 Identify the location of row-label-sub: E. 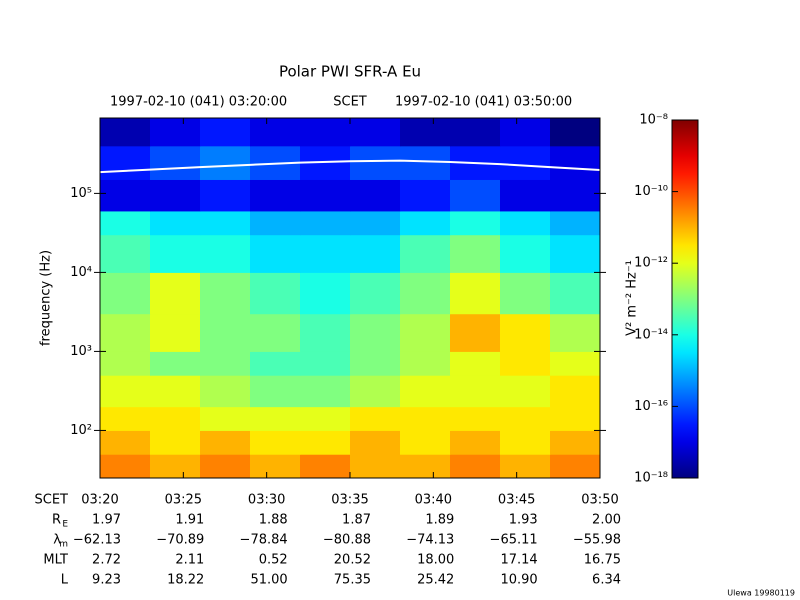
(65, 525).